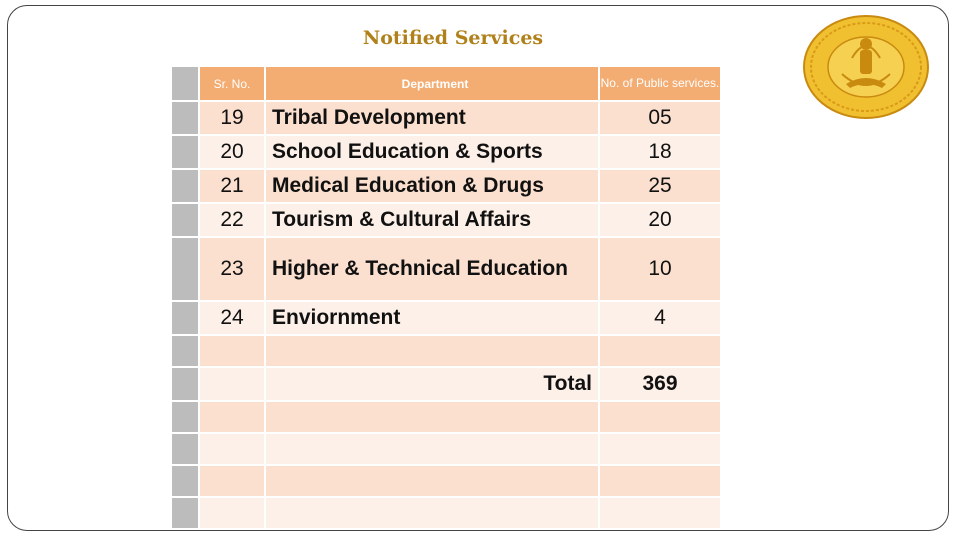 The width and height of the screenshot is (958, 540). Describe the element at coordinates (661, 221) in the screenshot. I see `services-count-cell: 20` at that location.